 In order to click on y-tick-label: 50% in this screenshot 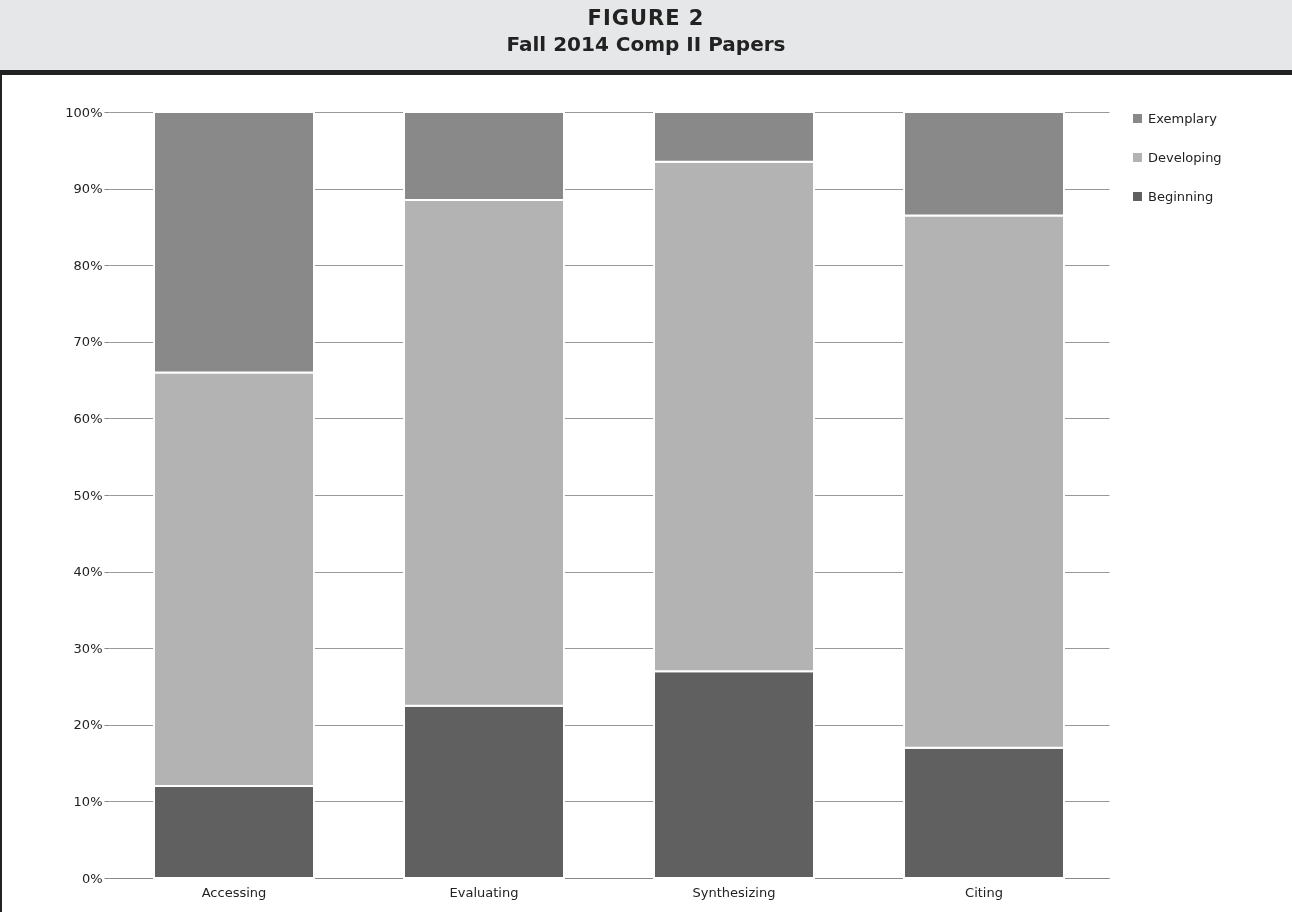, I will do `click(88, 495)`.